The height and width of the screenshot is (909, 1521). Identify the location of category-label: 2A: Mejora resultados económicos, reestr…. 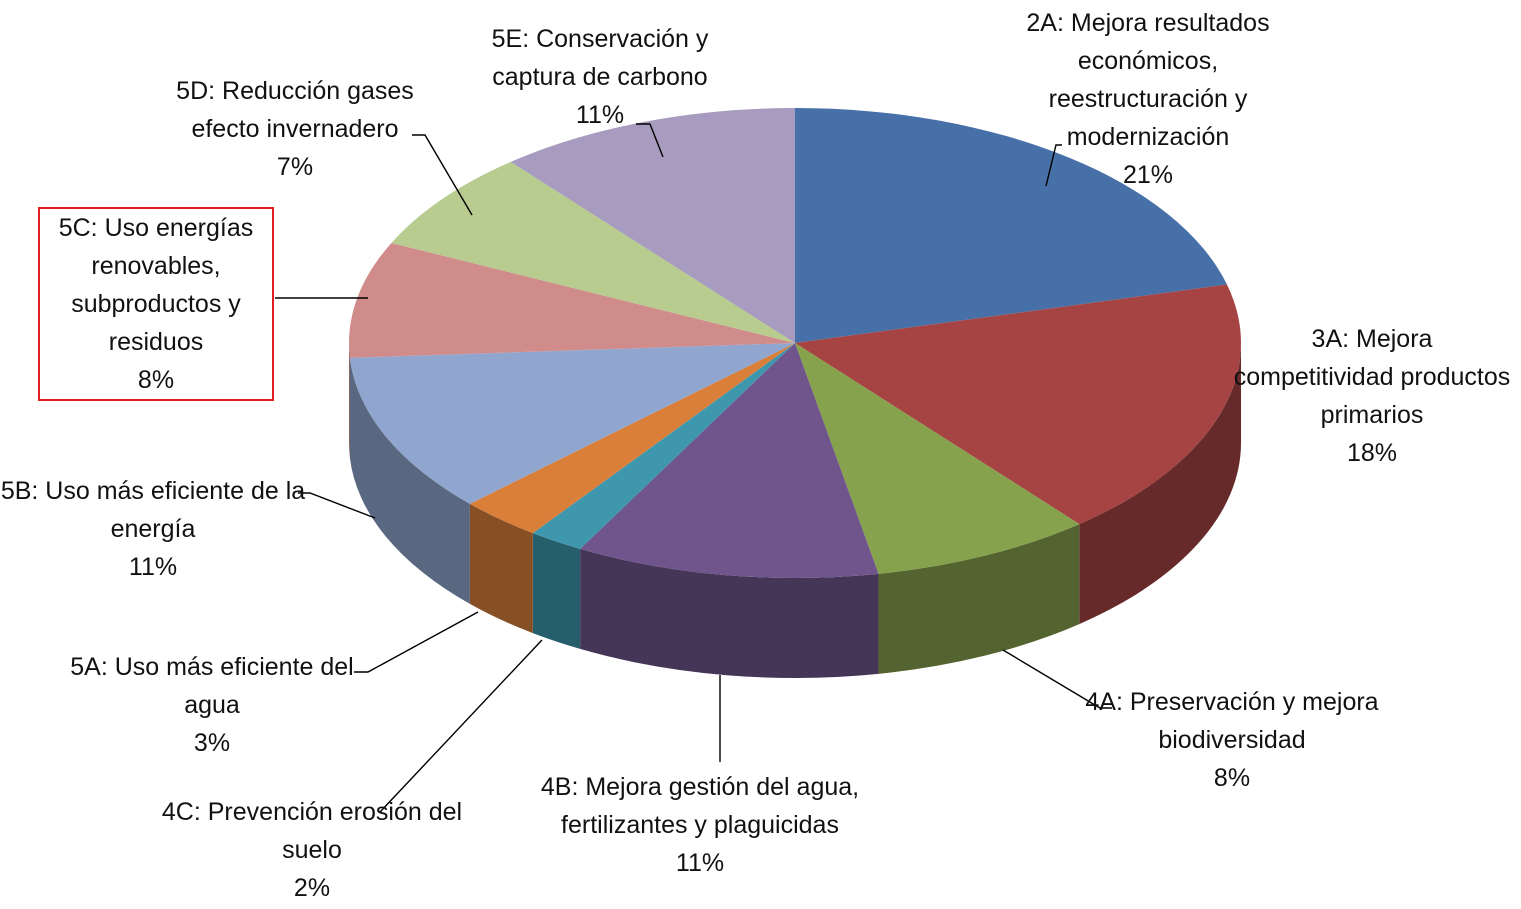
(1148, 80).